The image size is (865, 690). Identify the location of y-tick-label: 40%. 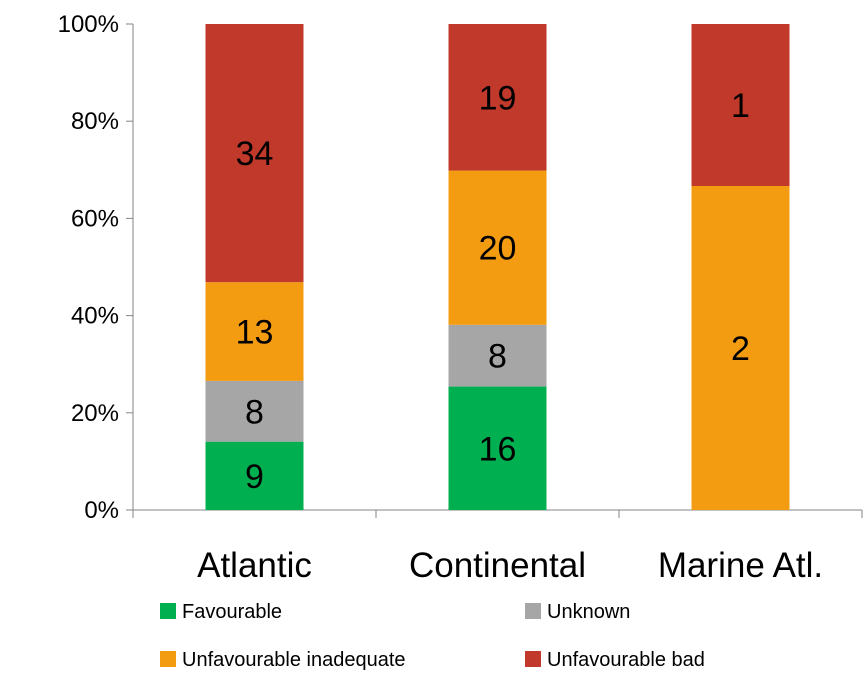
(95, 316).